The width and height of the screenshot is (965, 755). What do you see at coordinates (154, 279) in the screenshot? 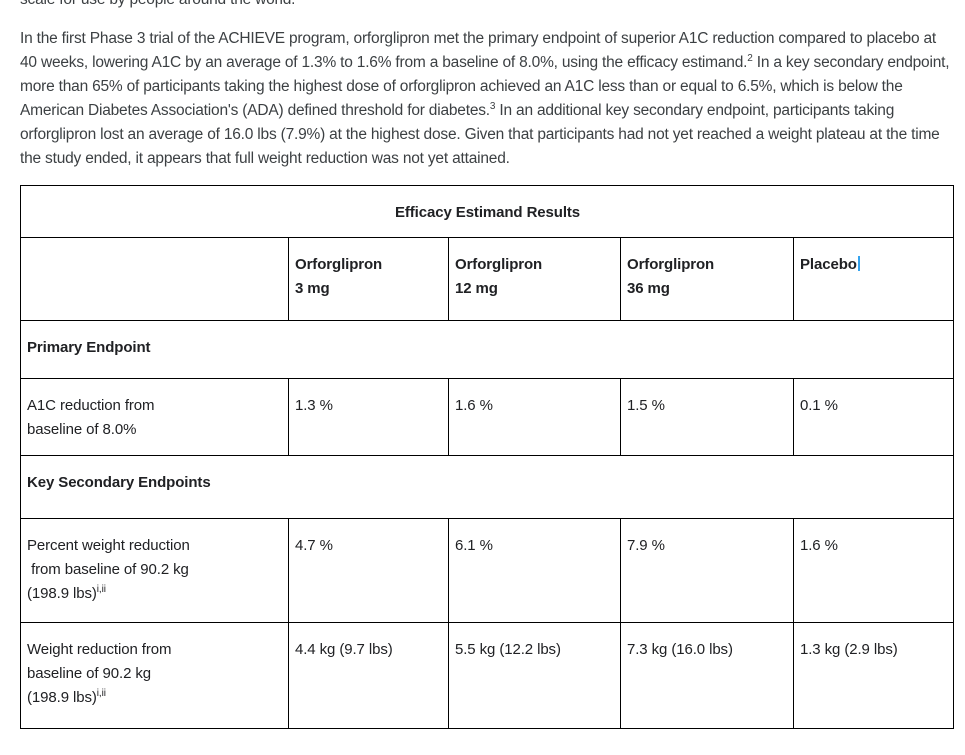
I see `header-empty-cell` at bounding box center [154, 279].